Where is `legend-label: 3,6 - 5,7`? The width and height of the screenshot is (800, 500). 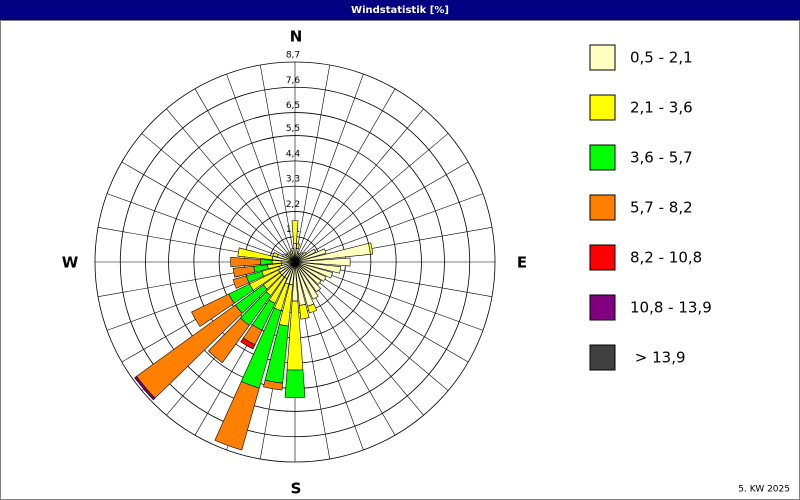
legend-label: 3,6 - 5,7 is located at coordinates (661, 158).